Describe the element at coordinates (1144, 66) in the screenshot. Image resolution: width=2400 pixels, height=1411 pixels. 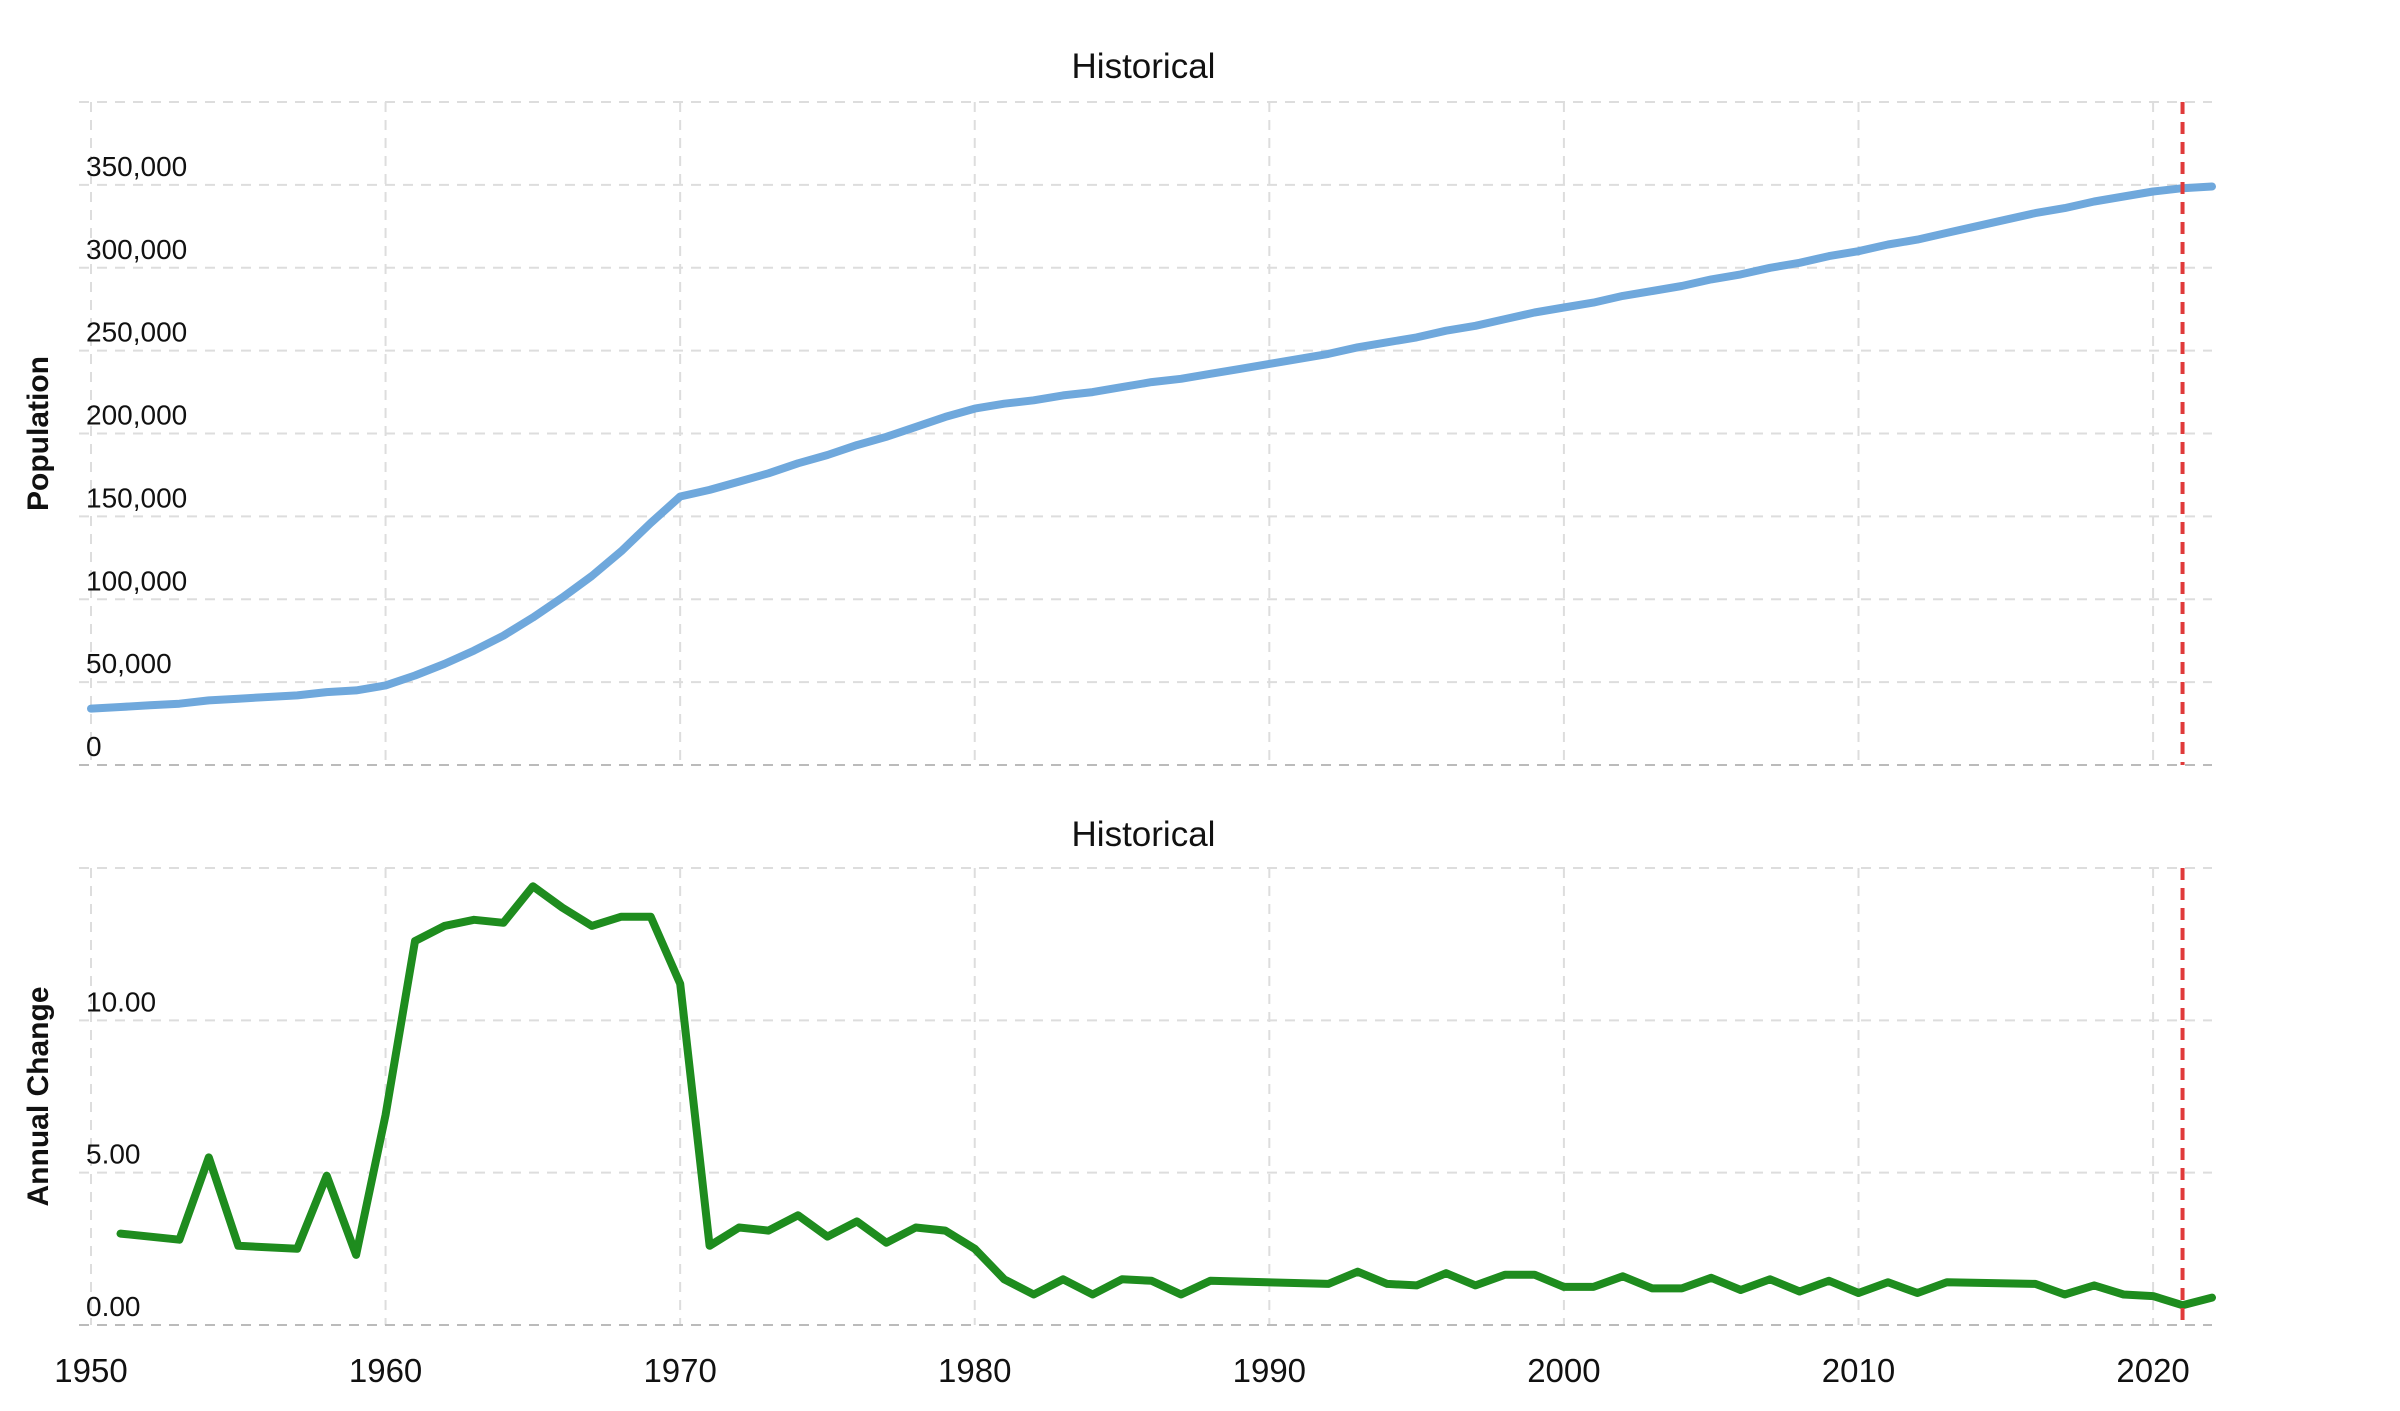
I see `panel1-chart-title: Historical` at that location.